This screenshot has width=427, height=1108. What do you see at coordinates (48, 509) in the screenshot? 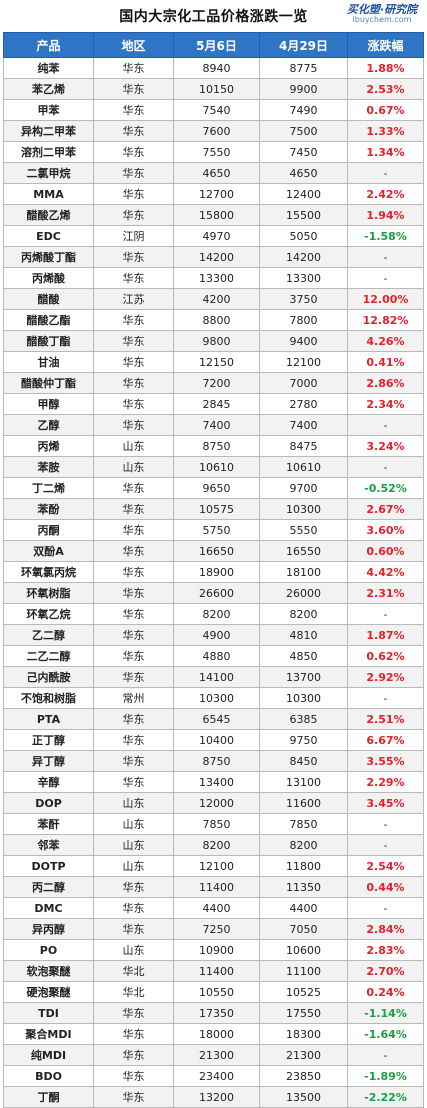
I see `cell-product: 苯酚` at bounding box center [48, 509].